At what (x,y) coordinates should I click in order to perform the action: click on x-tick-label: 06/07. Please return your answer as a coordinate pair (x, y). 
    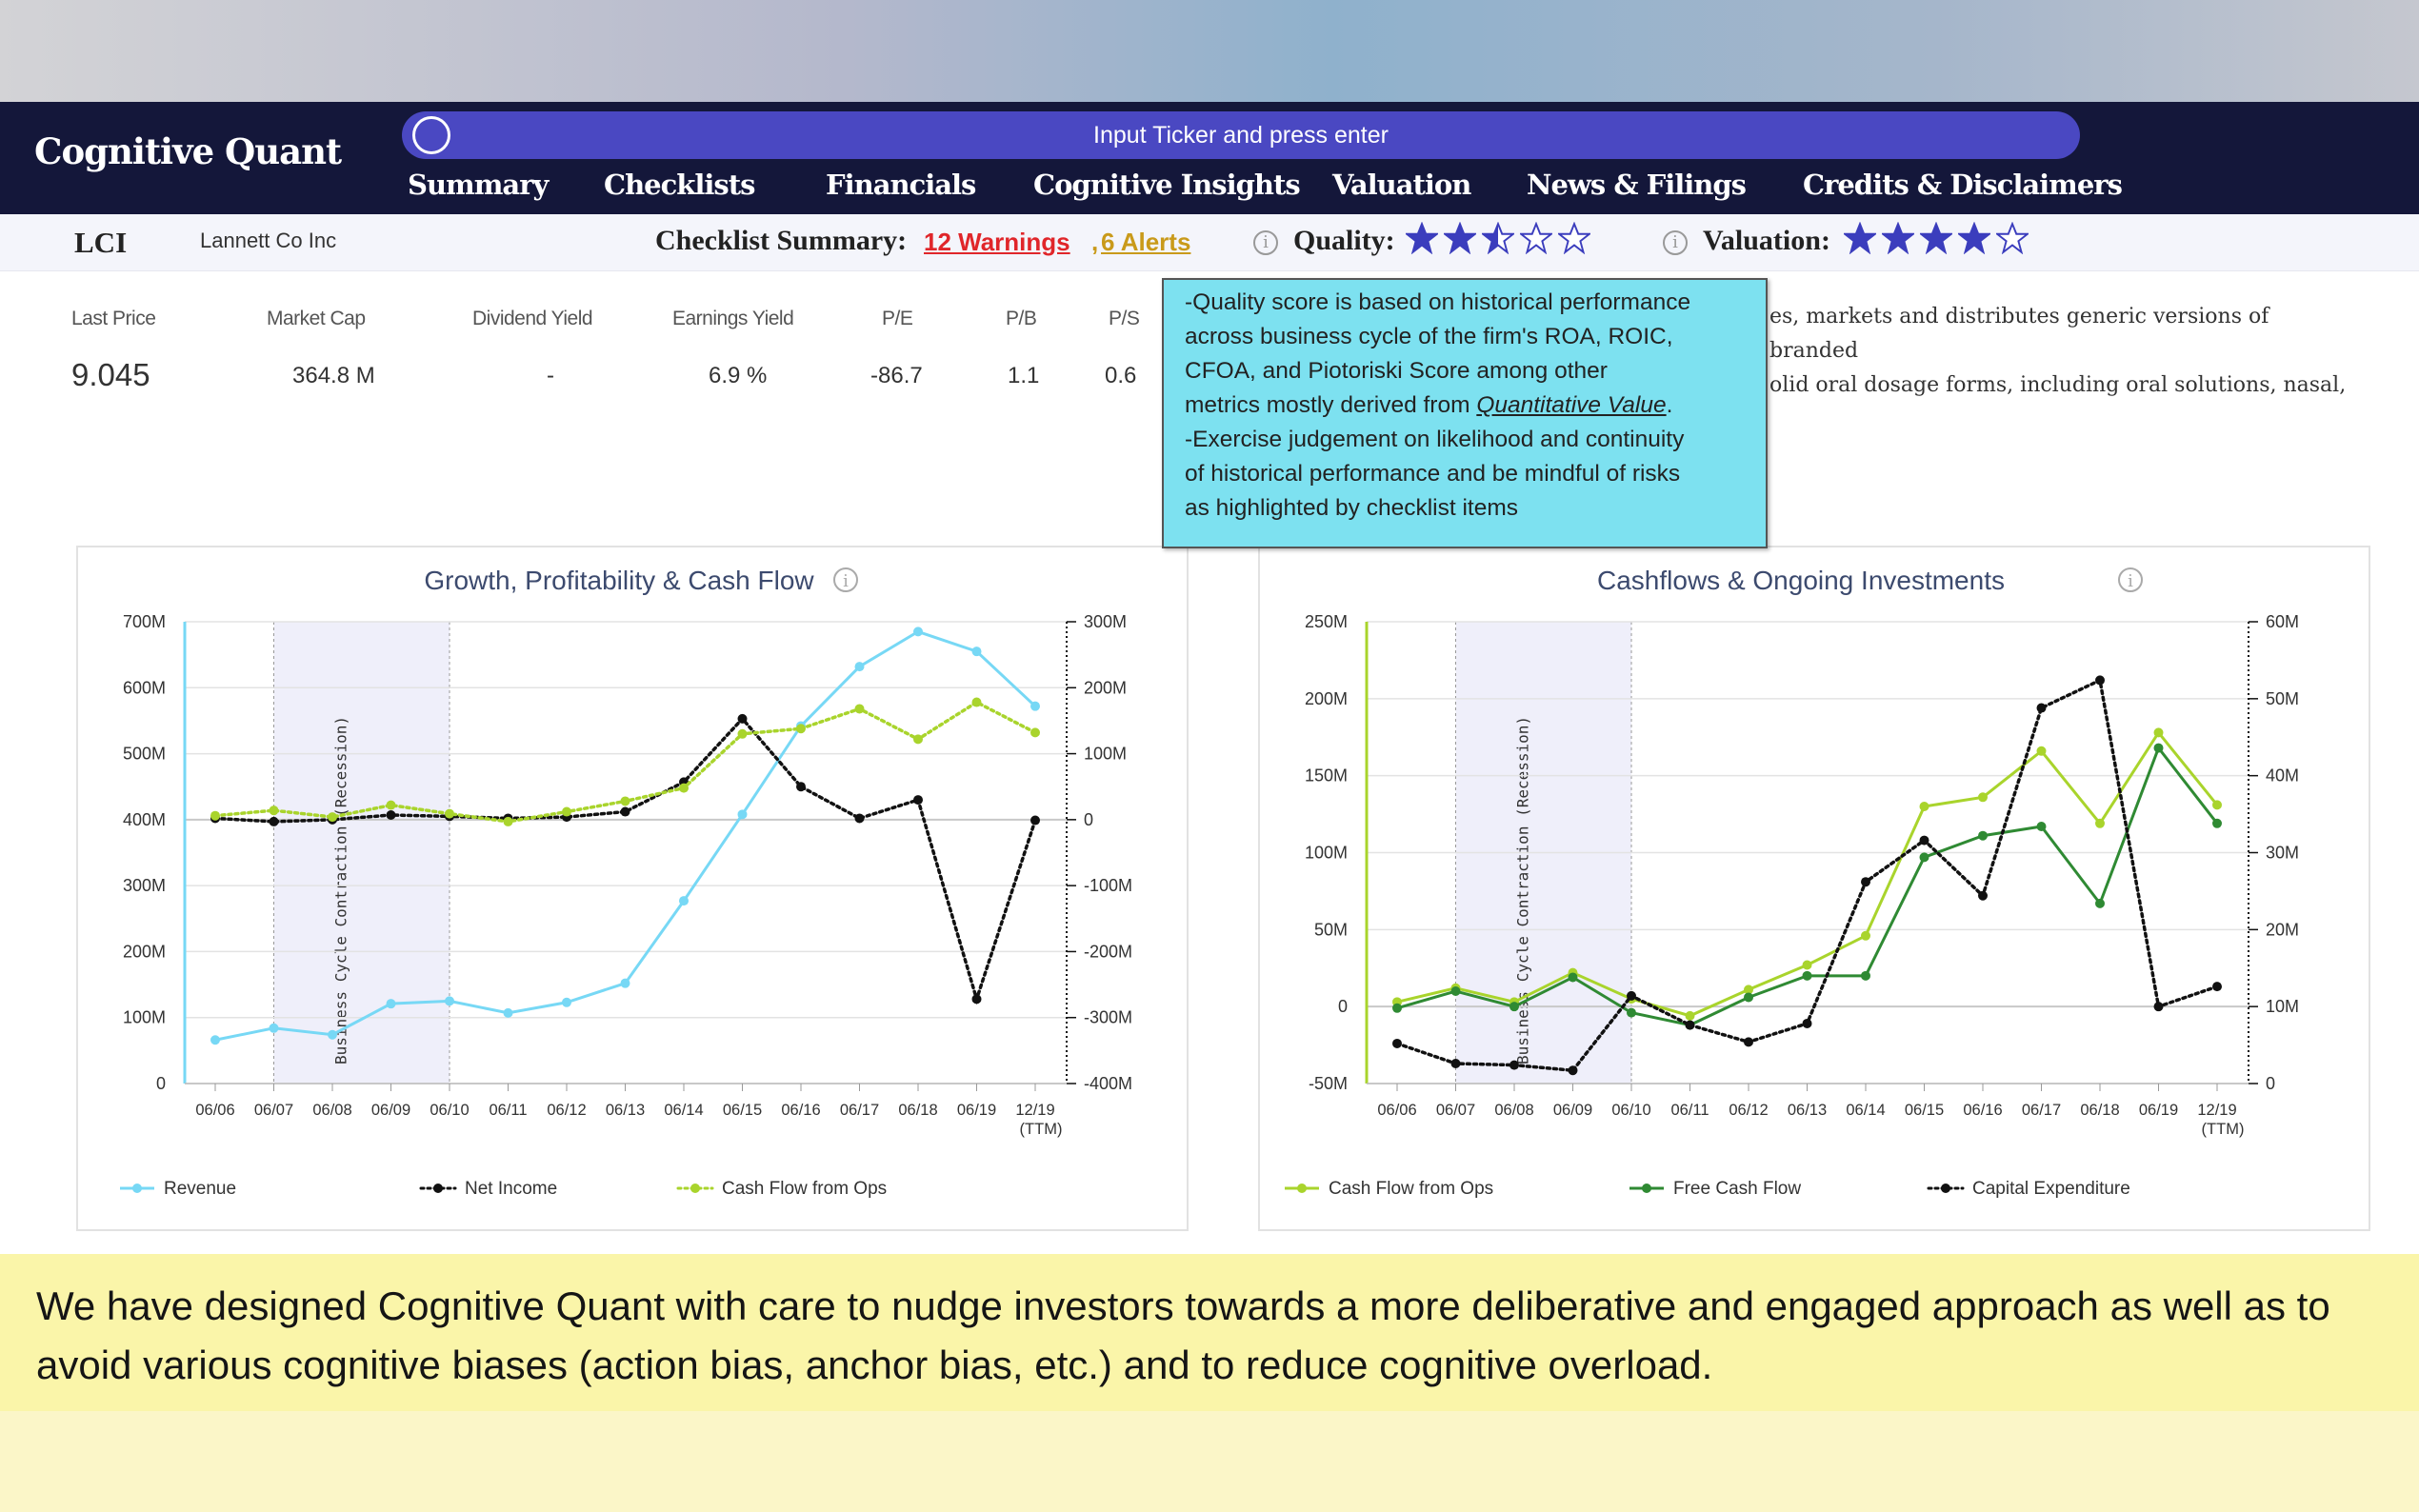
    Looking at the image, I should click on (1455, 1110).